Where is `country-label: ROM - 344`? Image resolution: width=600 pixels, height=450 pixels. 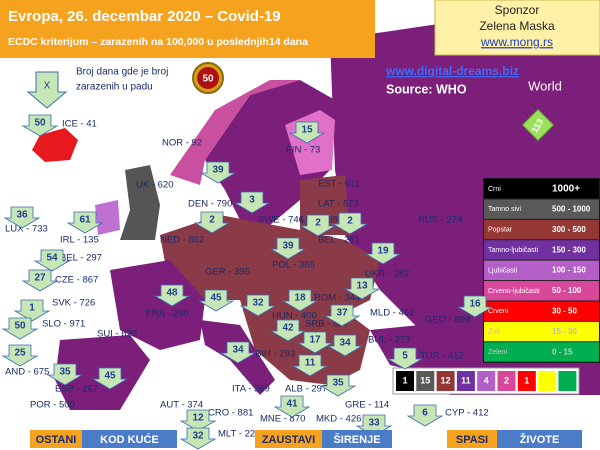 country-label: ROM - 344 is located at coordinates (337, 298).